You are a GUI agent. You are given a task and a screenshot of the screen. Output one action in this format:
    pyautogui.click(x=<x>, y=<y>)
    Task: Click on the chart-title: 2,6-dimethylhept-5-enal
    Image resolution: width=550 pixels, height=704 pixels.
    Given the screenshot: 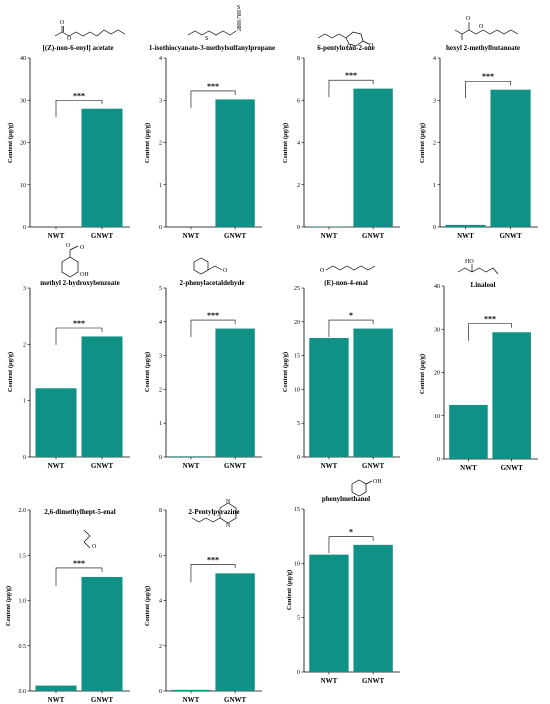 What is the action you would take?
    pyautogui.click(x=79, y=512)
    